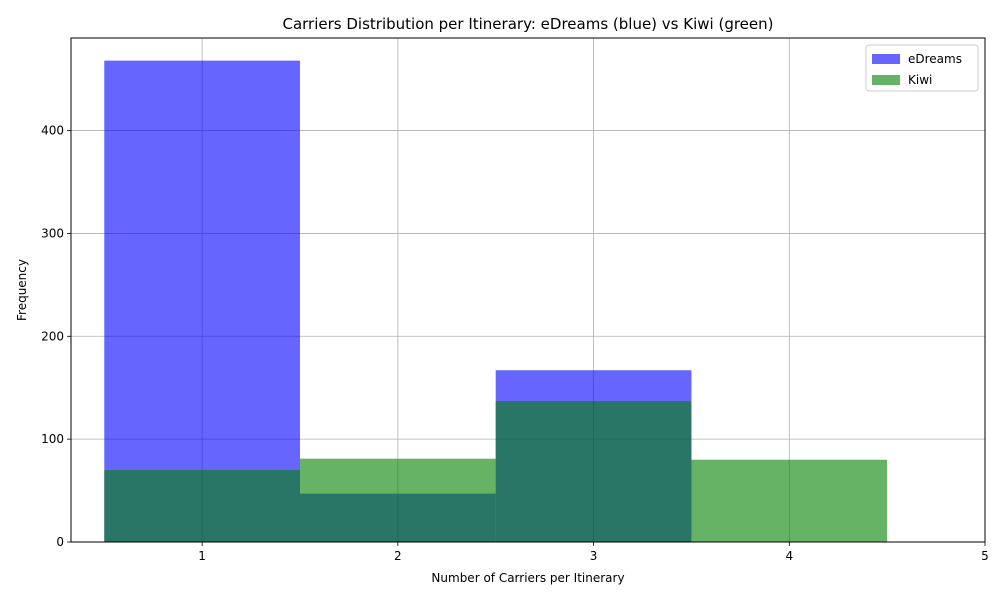 The width and height of the screenshot is (1000, 600). Describe the element at coordinates (52, 233) in the screenshot. I see `y-tick-label: 300` at that location.